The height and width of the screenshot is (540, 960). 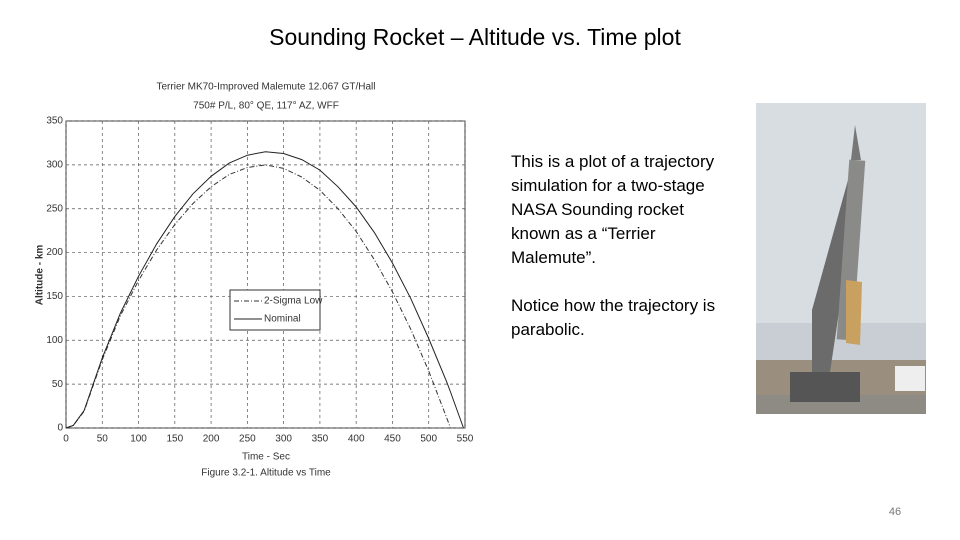 What do you see at coordinates (103, 439) in the screenshot?
I see `x-tick-label: 50` at bounding box center [103, 439].